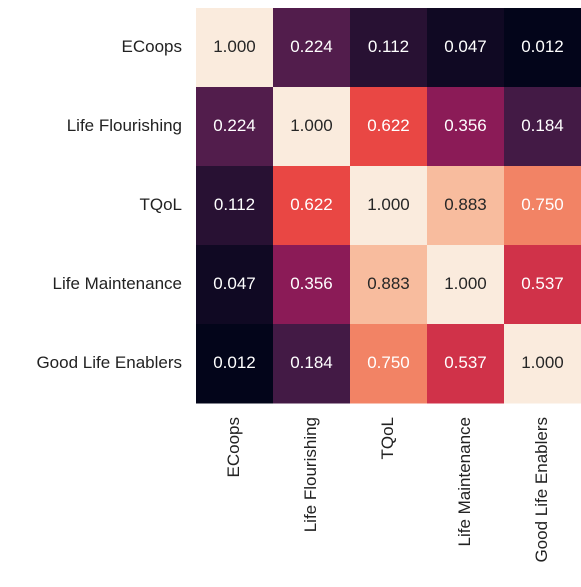  I want to click on row-label: Life Flourishing, so click(124, 125).